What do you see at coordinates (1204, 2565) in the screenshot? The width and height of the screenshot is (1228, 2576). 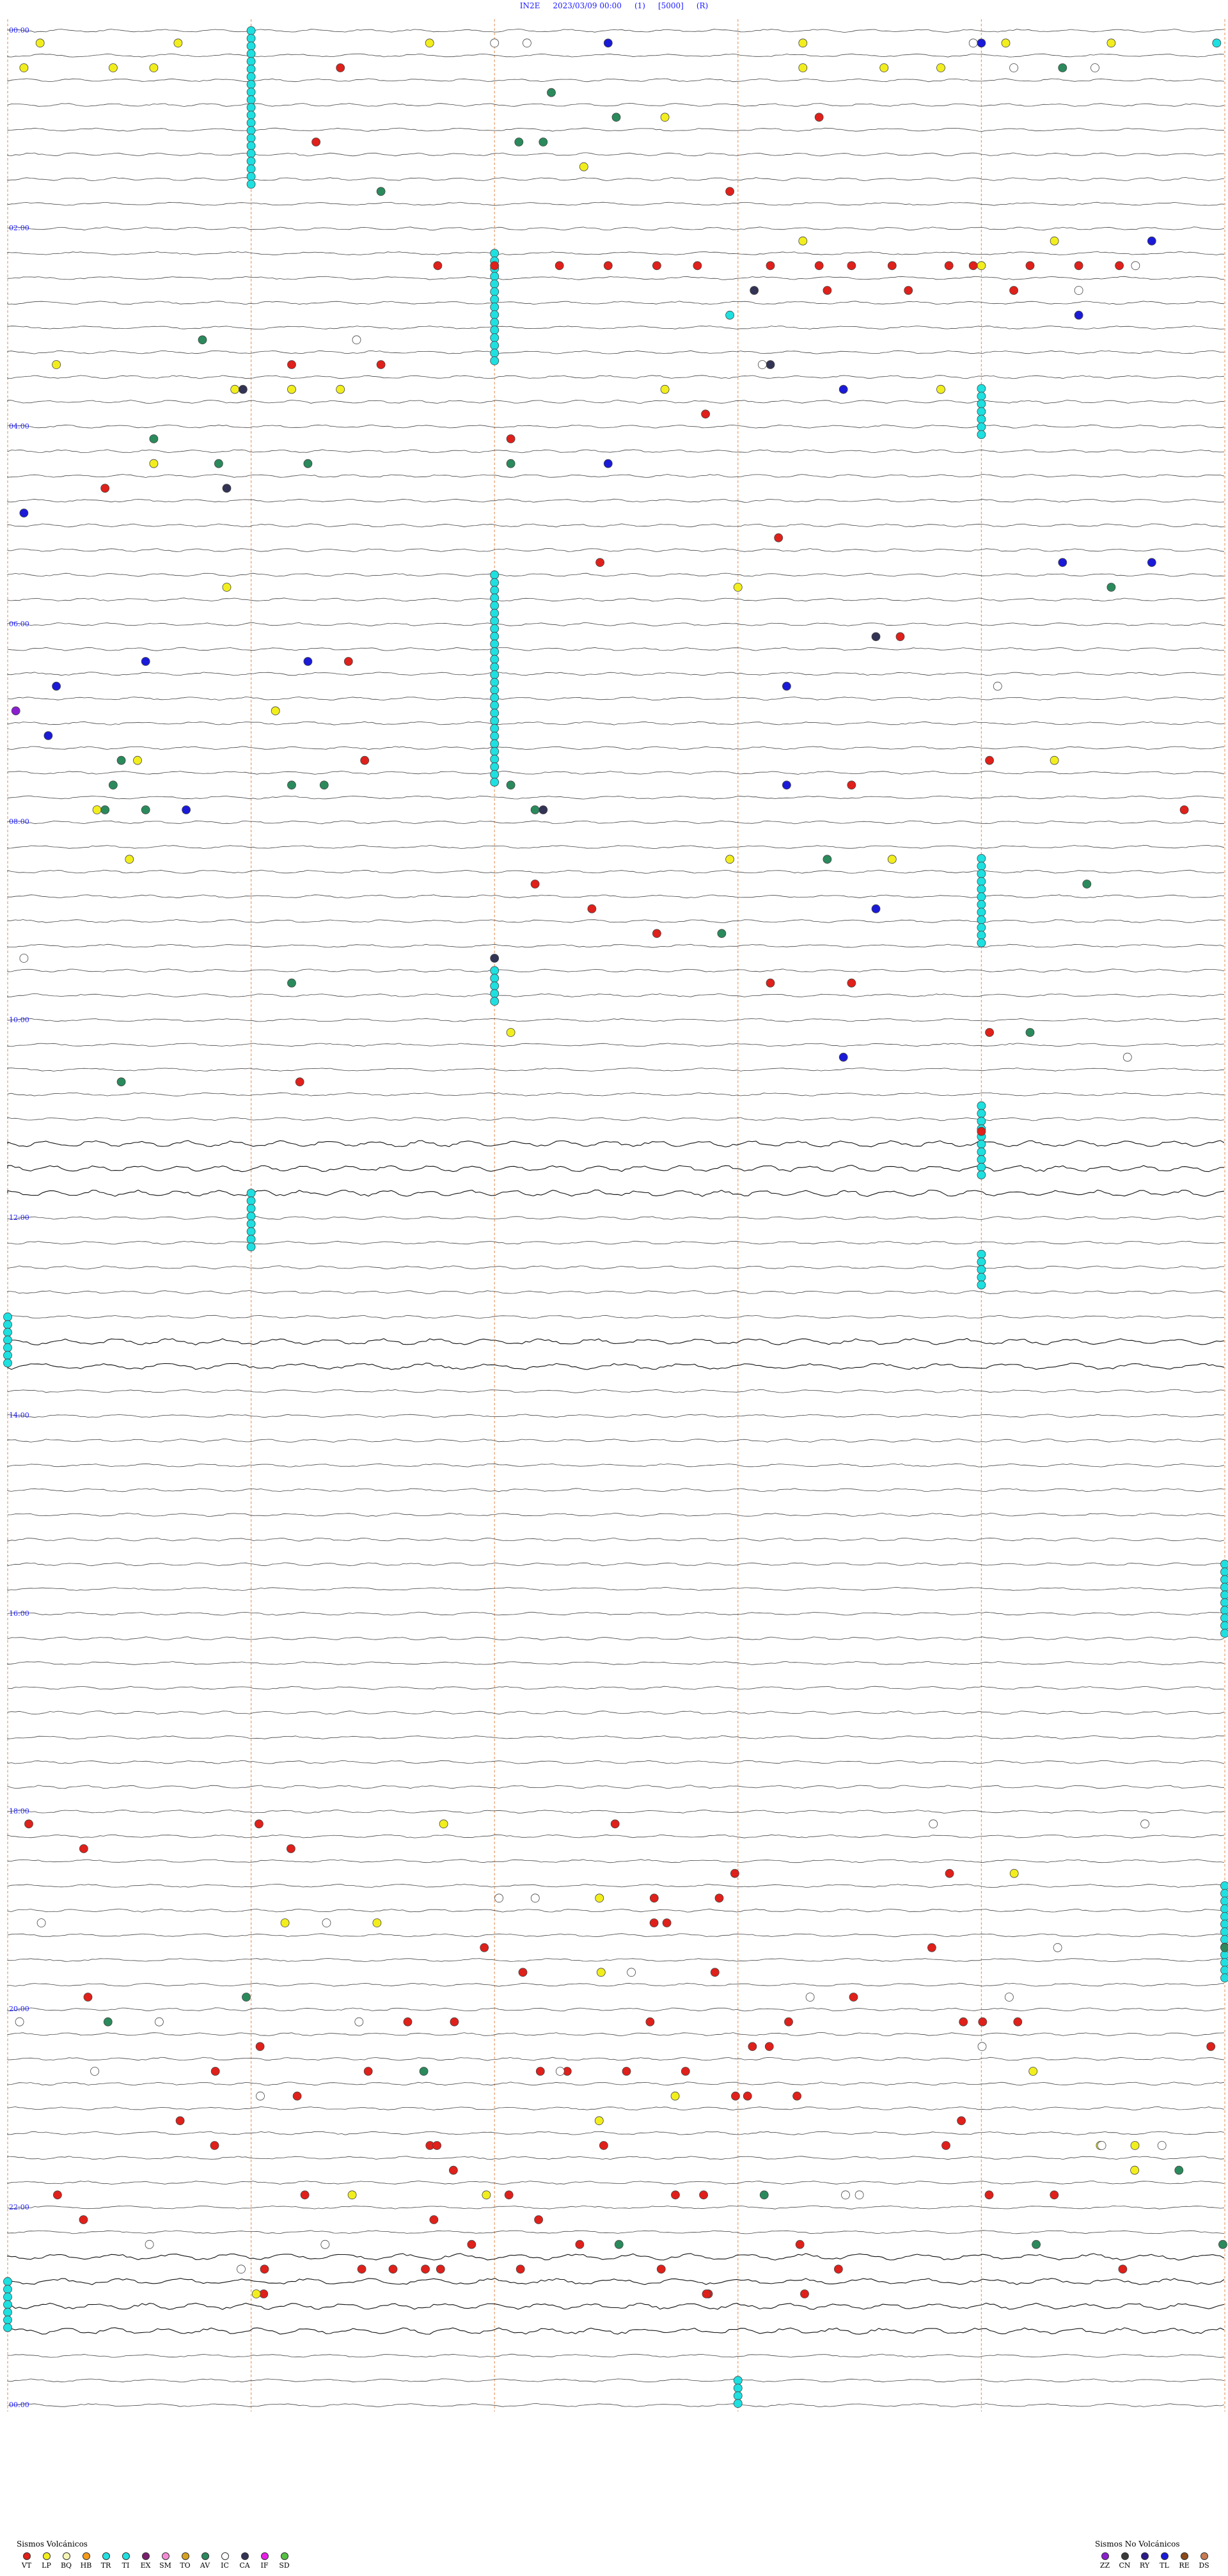 I see `legend-code: DS` at bounding box center [1204, 2565].